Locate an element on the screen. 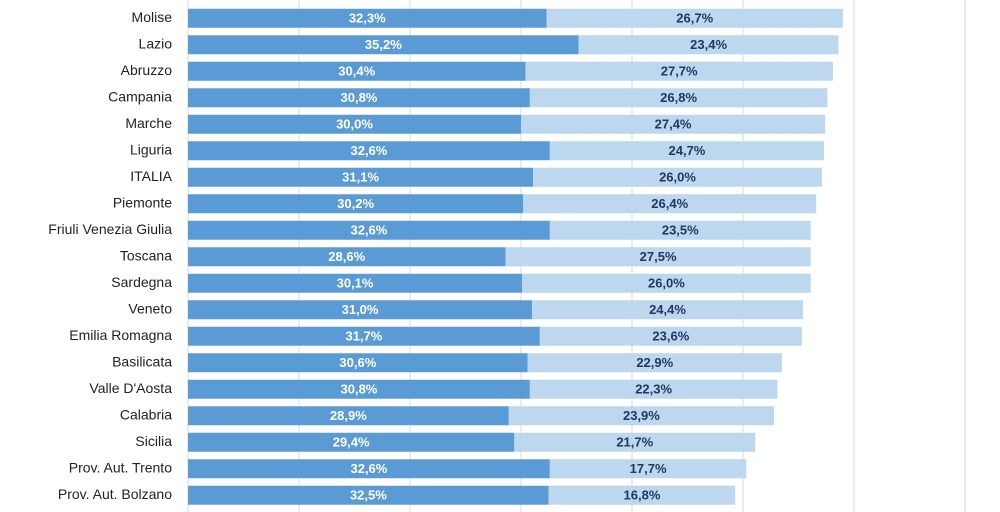 The width and height of the screenshot is (1000, 512). data-label-series-2: 27,7% is located at coordinates (679, 71).